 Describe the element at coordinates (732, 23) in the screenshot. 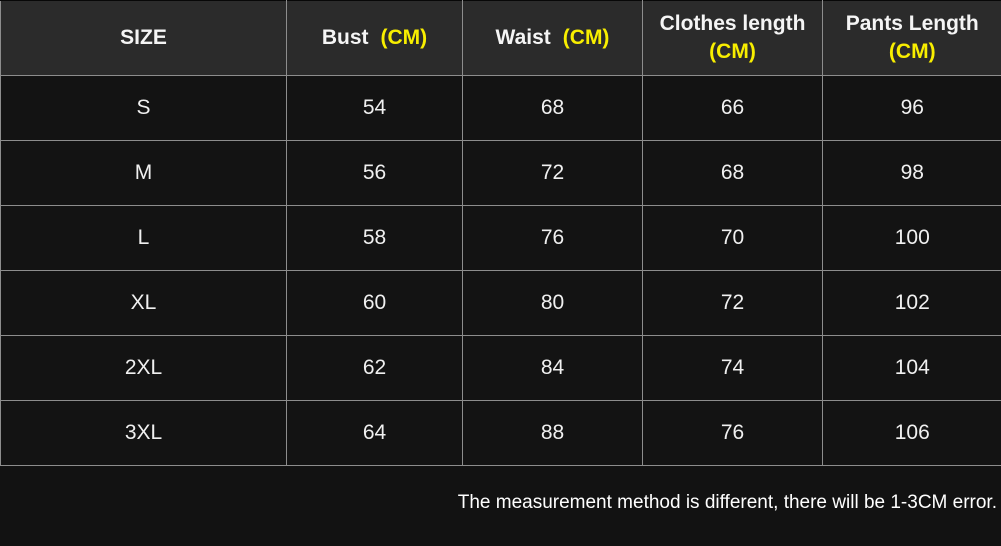

I see `column-label: Clothes length` at that location.